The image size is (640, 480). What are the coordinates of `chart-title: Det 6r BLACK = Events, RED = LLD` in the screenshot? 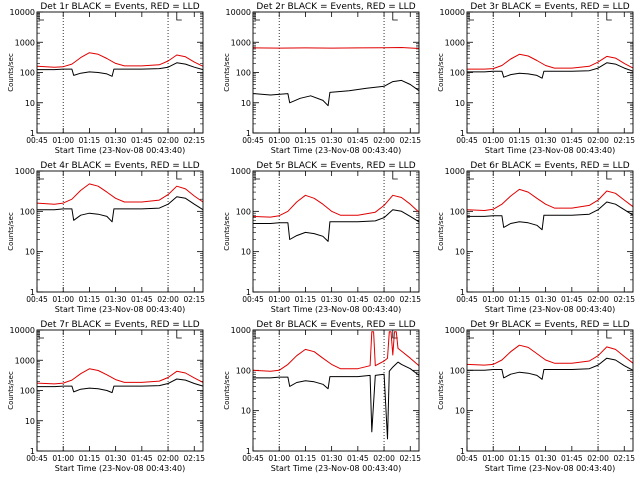 It's located at (549, 166).